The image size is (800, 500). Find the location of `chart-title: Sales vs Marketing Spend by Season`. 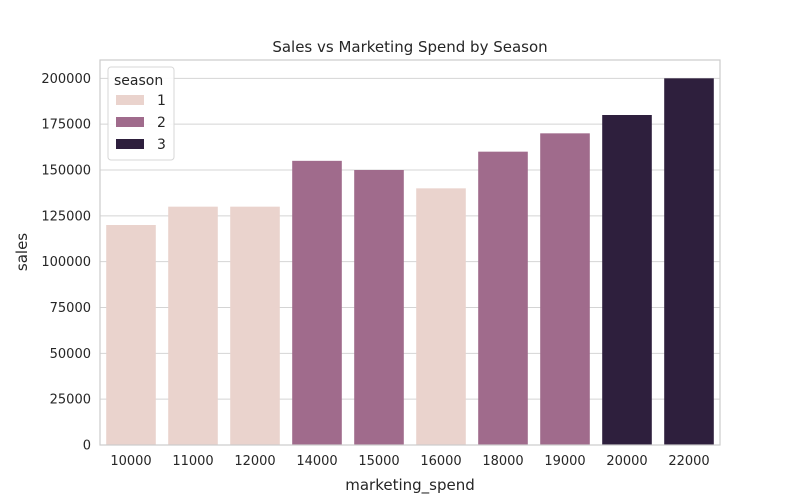

chart-title: Sales vs Marketing Spend by Season is located at coordinates (409, 47).